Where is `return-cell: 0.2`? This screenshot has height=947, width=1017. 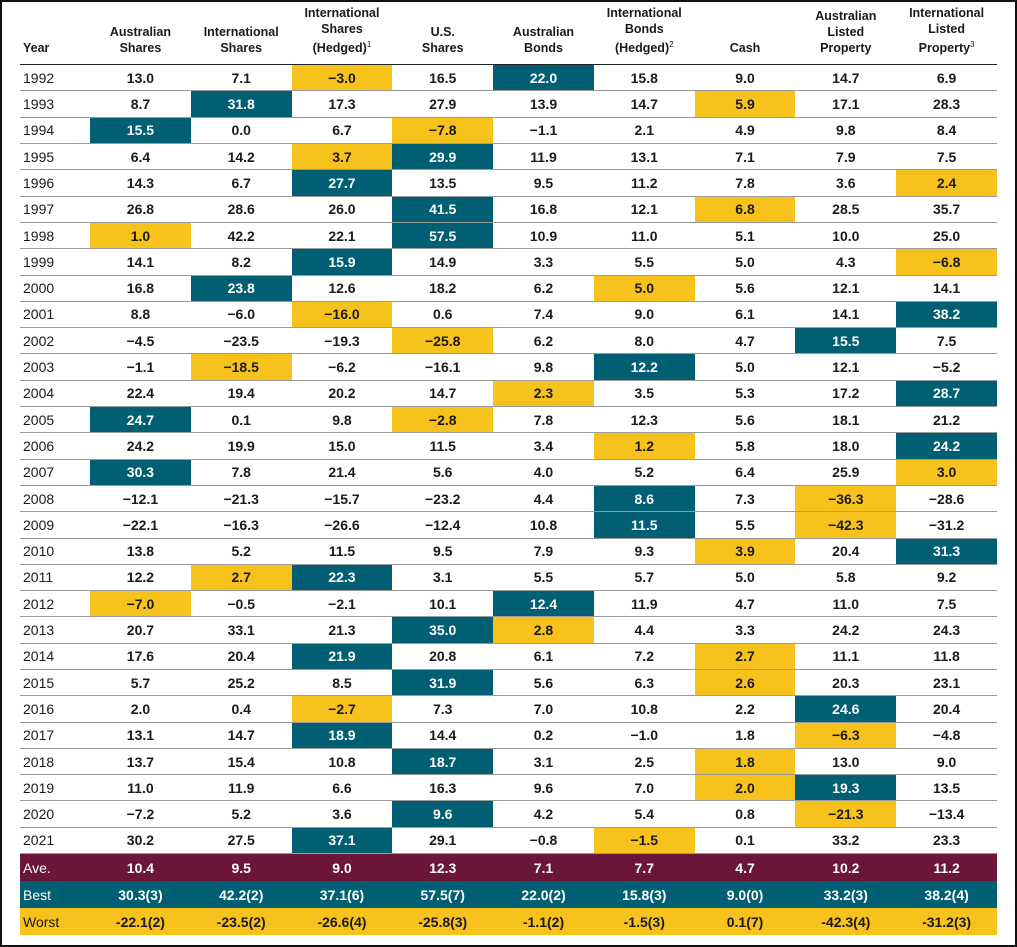
return-cell: 0.2 is located at coordinates (543, 735).